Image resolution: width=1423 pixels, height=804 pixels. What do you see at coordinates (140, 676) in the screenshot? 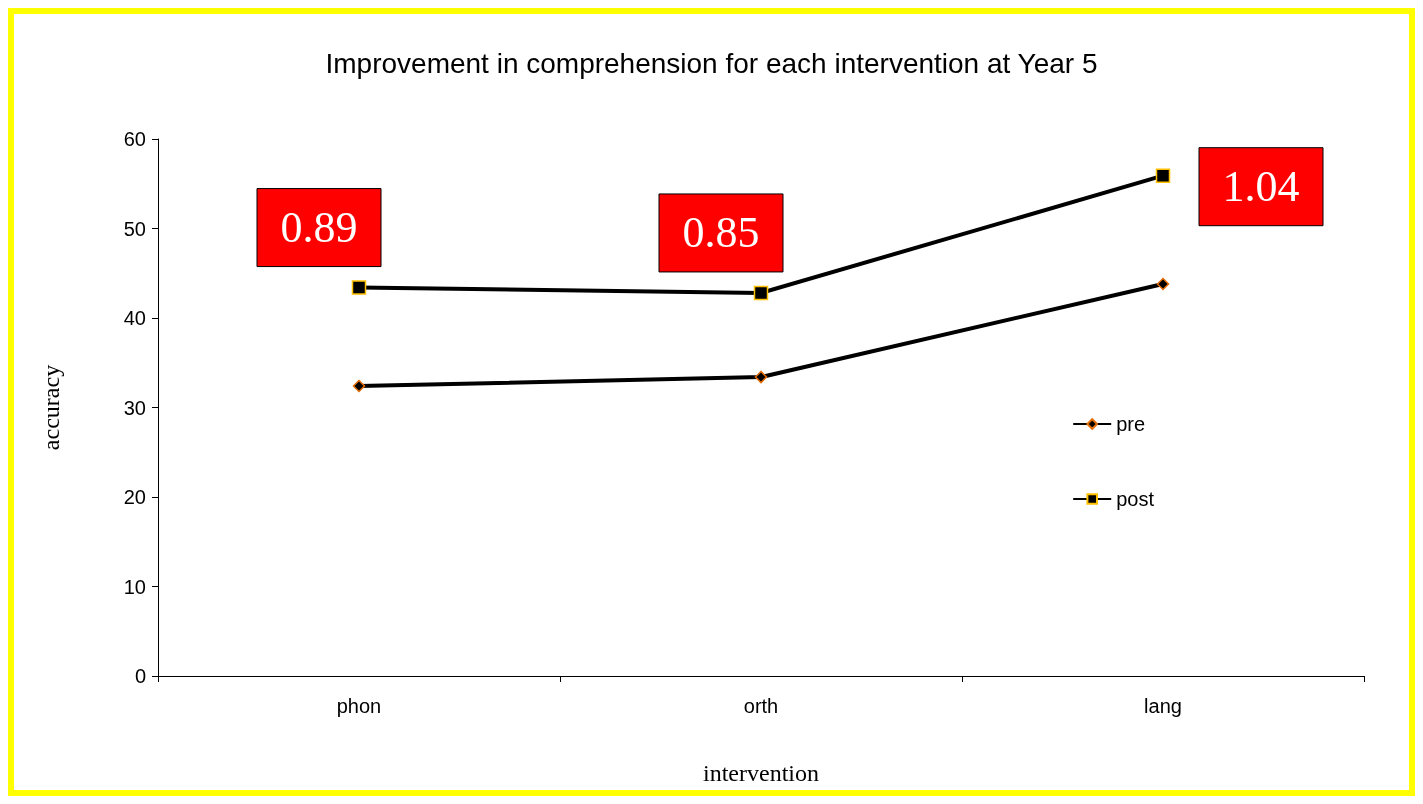
I see `y-tick-label: 0` at bounding box center [140, 676].